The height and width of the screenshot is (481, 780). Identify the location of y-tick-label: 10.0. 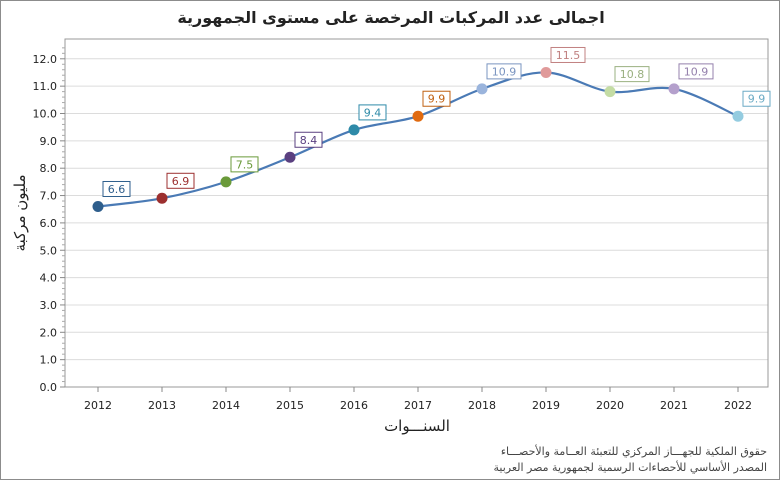
(45, 114).